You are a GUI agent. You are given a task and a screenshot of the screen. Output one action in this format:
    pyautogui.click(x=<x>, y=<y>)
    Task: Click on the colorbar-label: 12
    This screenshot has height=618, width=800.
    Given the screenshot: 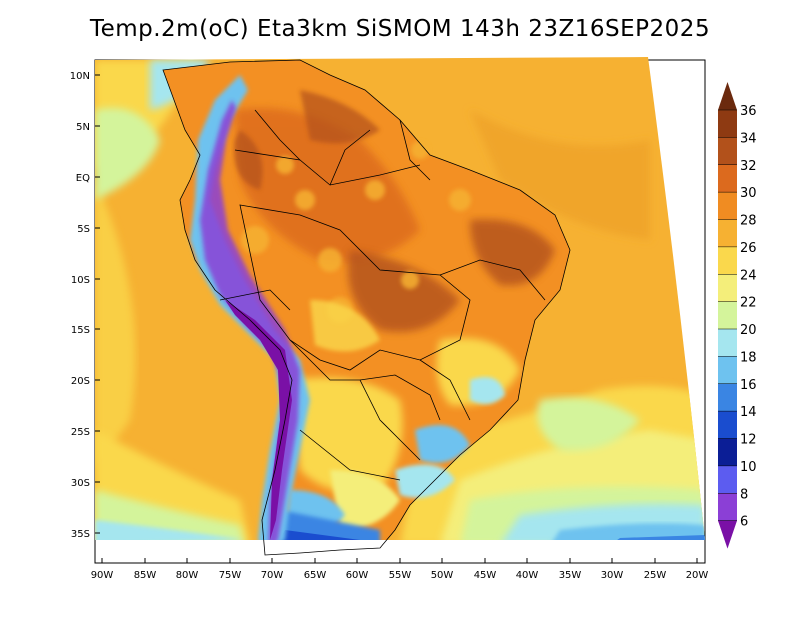 What is the action you would take?
    pyautogui.click(x=748, y=440)
    